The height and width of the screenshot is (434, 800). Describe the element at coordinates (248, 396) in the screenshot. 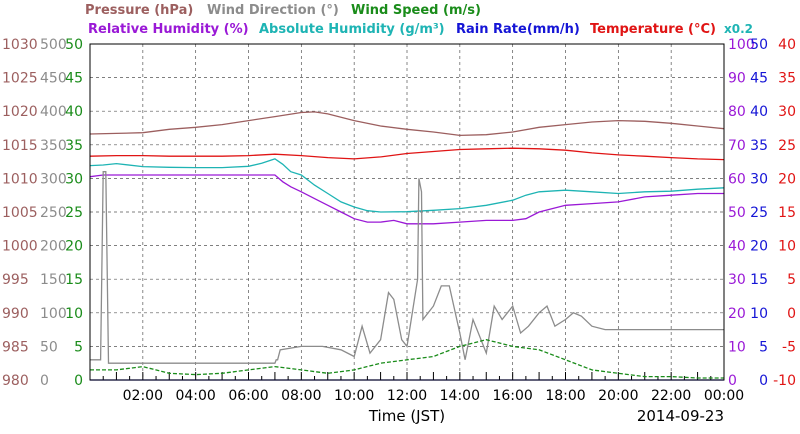

I see `x-tick-label: 06:00` at that location.